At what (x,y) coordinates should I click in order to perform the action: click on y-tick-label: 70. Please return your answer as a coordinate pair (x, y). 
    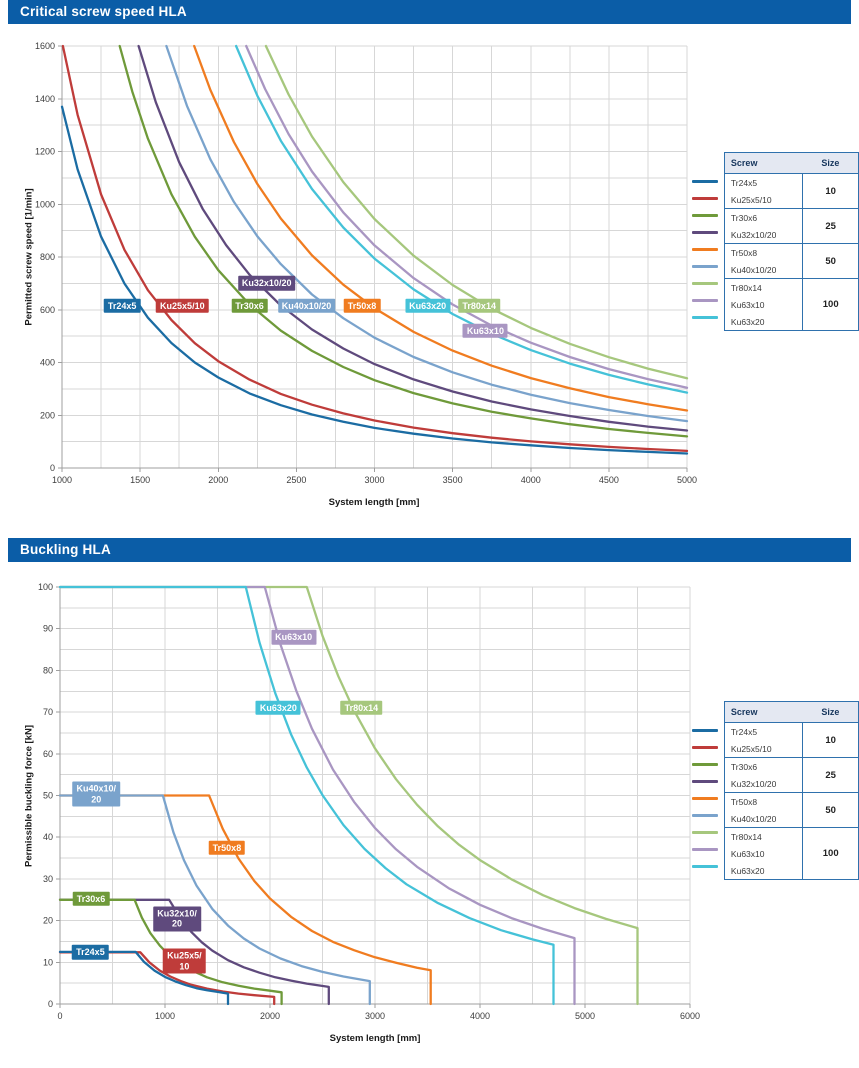
    Looking at the image, I should click on (48, 712).